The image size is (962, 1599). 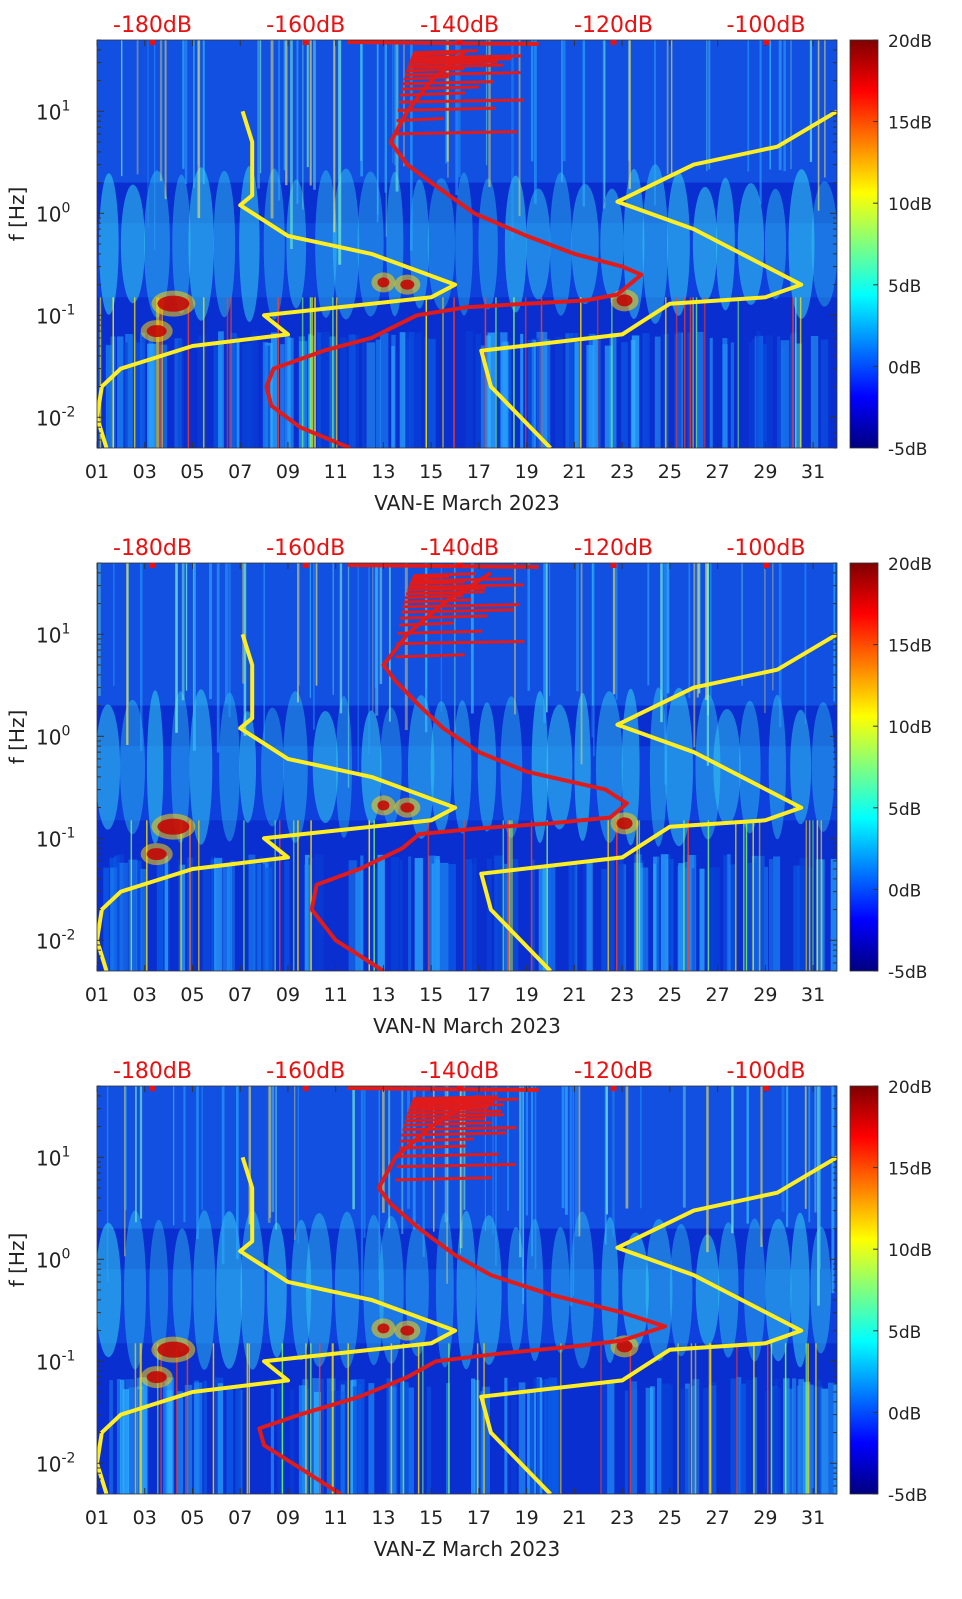 What do you see at coordinates (907, 973) in the screenshot?
I see `colorbar-label: -5dB` at bounding box center [907, 973].